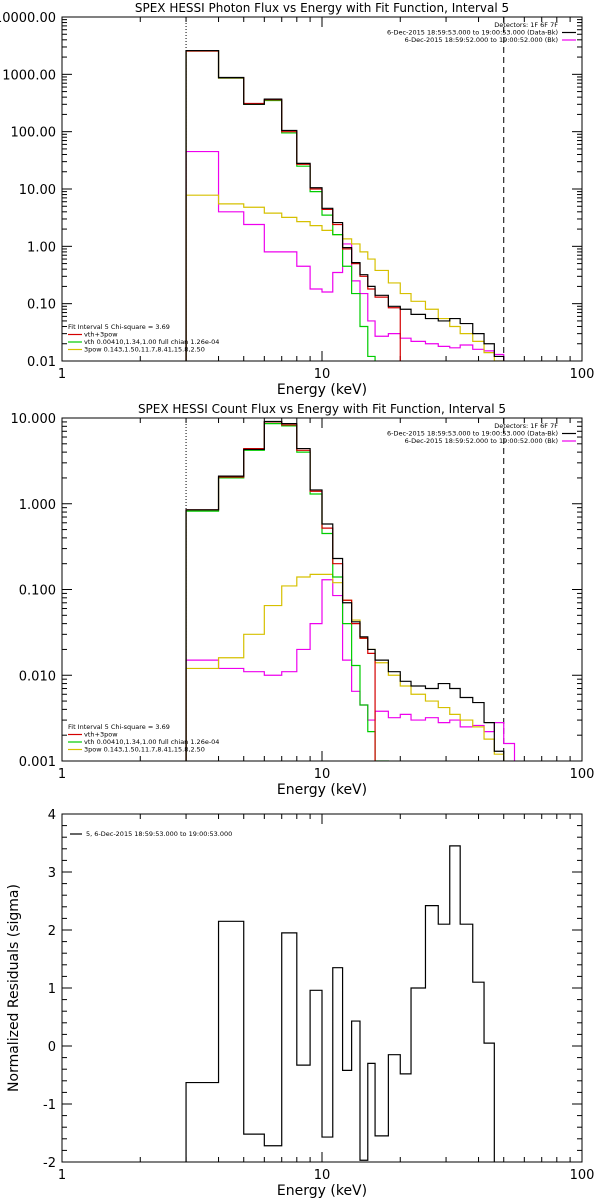  Describe the element at coordinates (52, 873) in the screenshot. I see `y-tick-label: 3` at that location.